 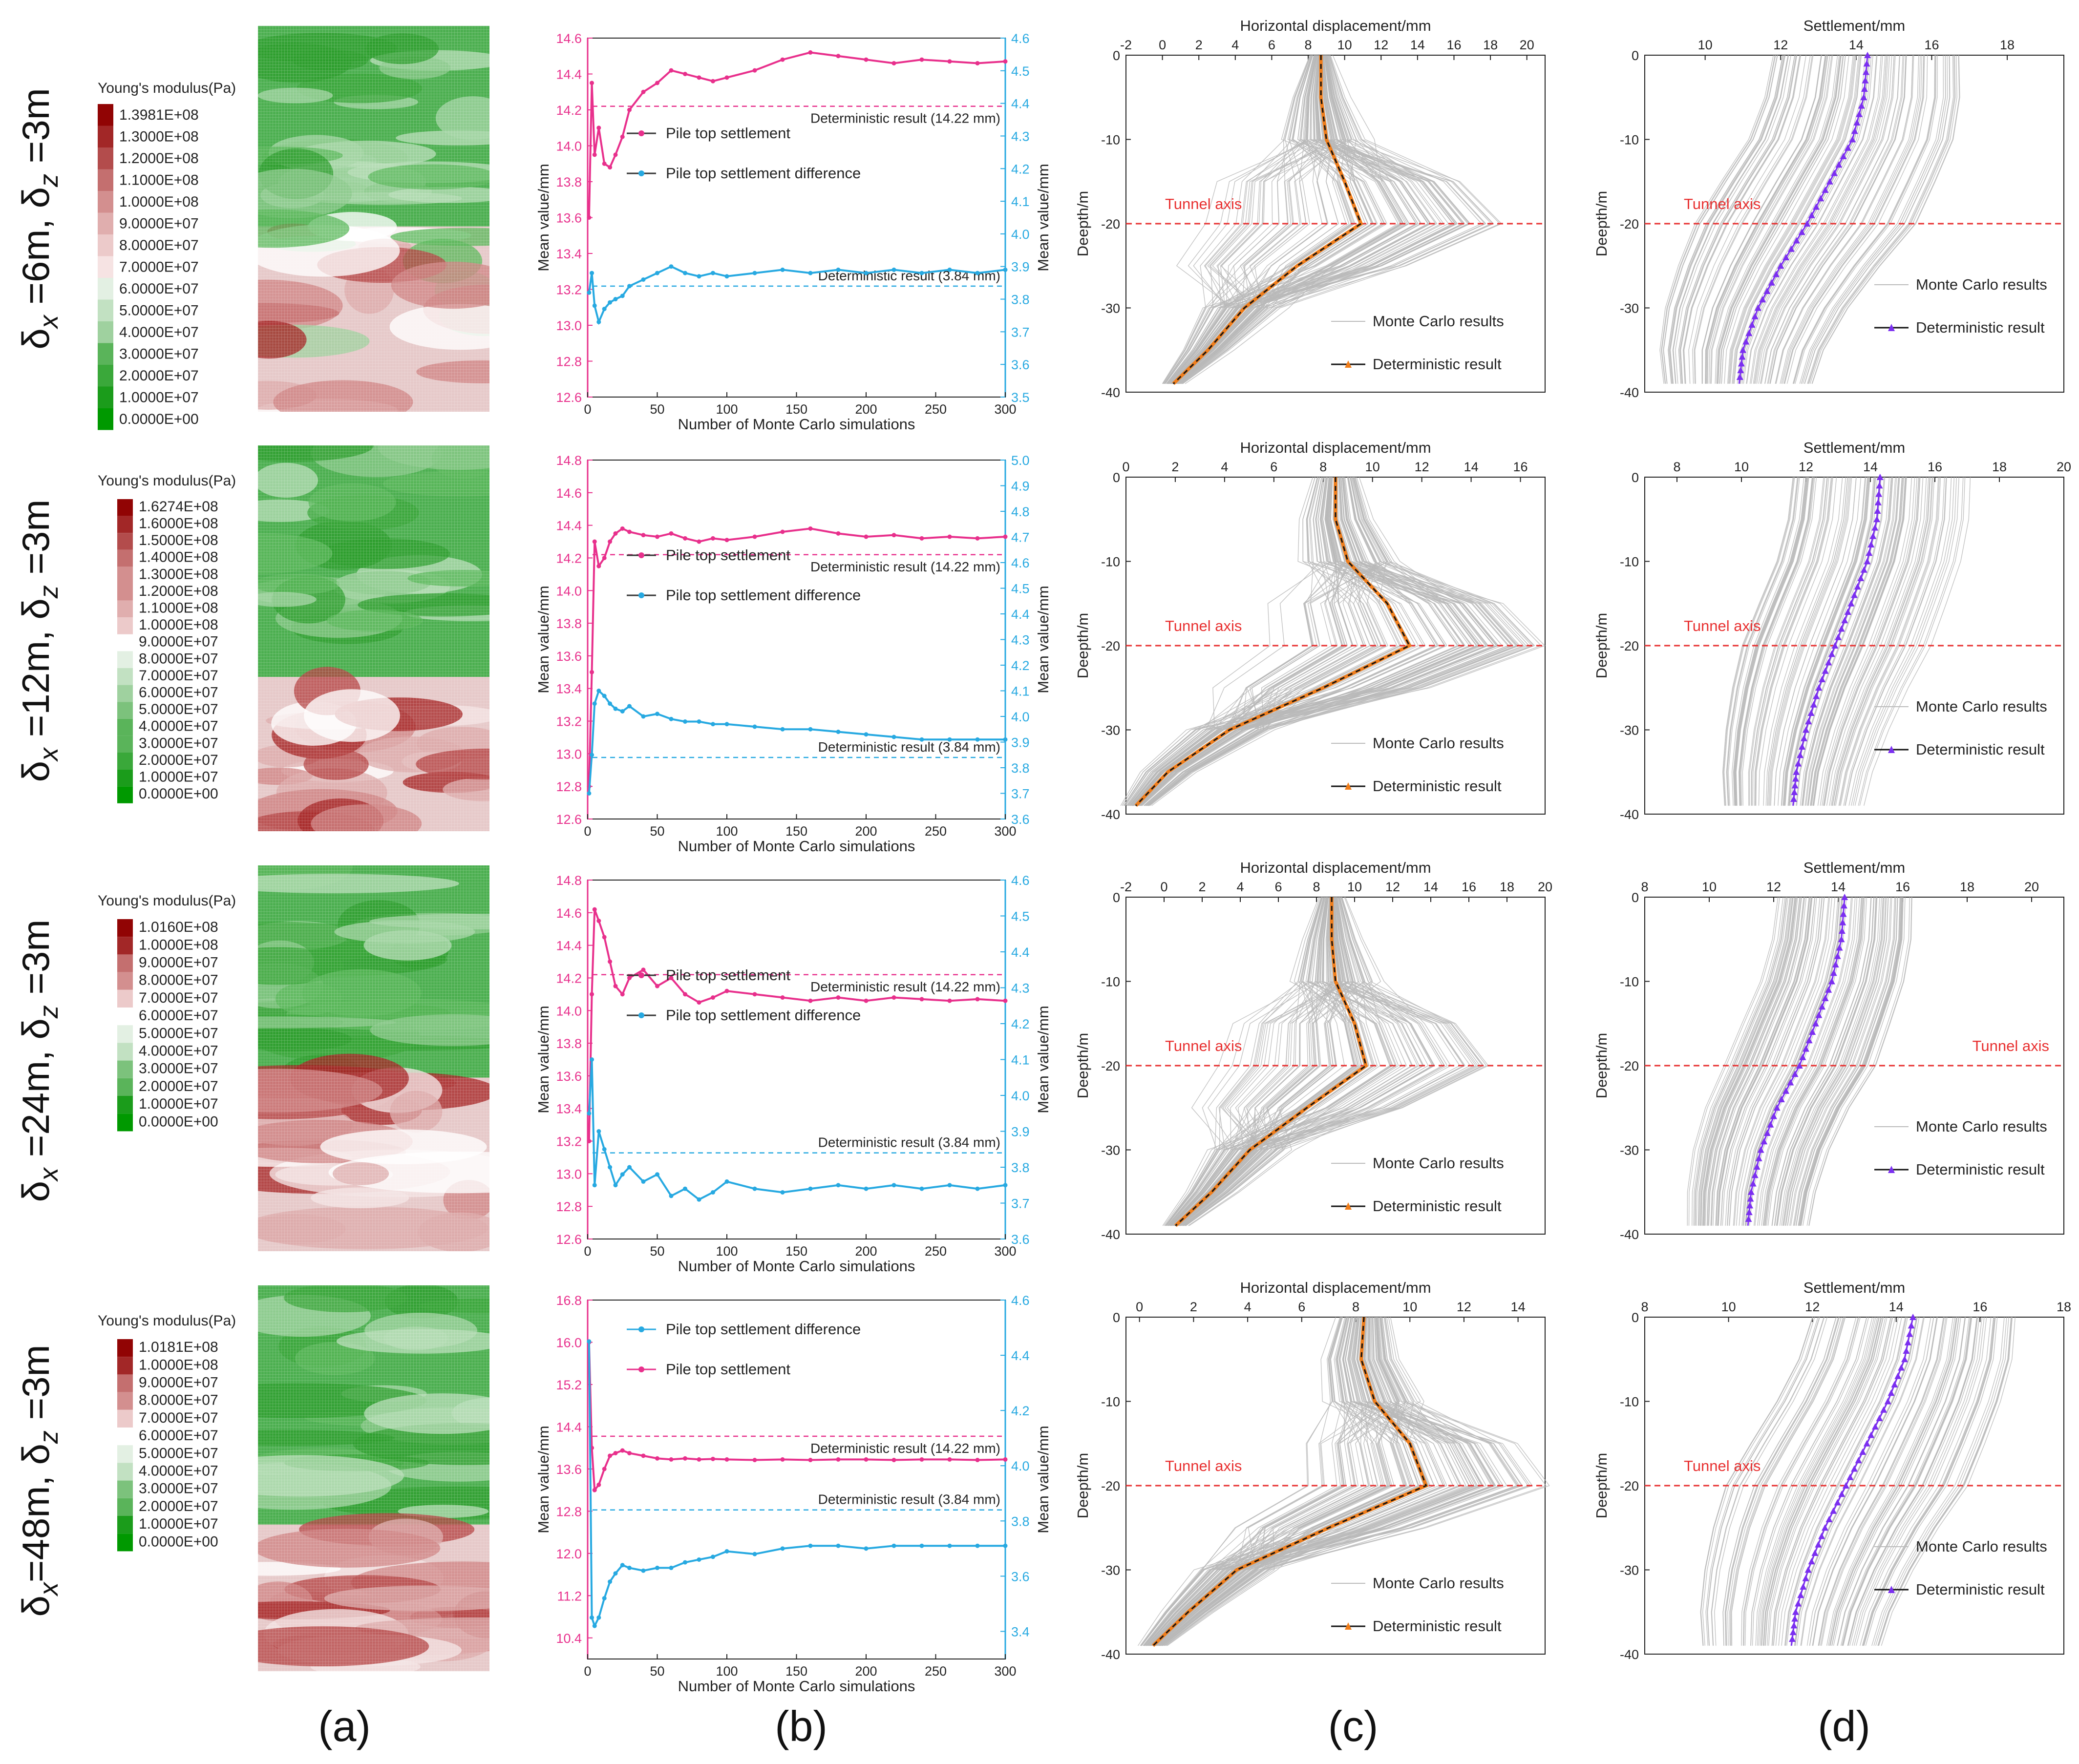 What do you see at coordinates (39, 641) in the screenshot?
I see `row-label-text: δx =12m, δz =3m` at bounding box center [39, 641].